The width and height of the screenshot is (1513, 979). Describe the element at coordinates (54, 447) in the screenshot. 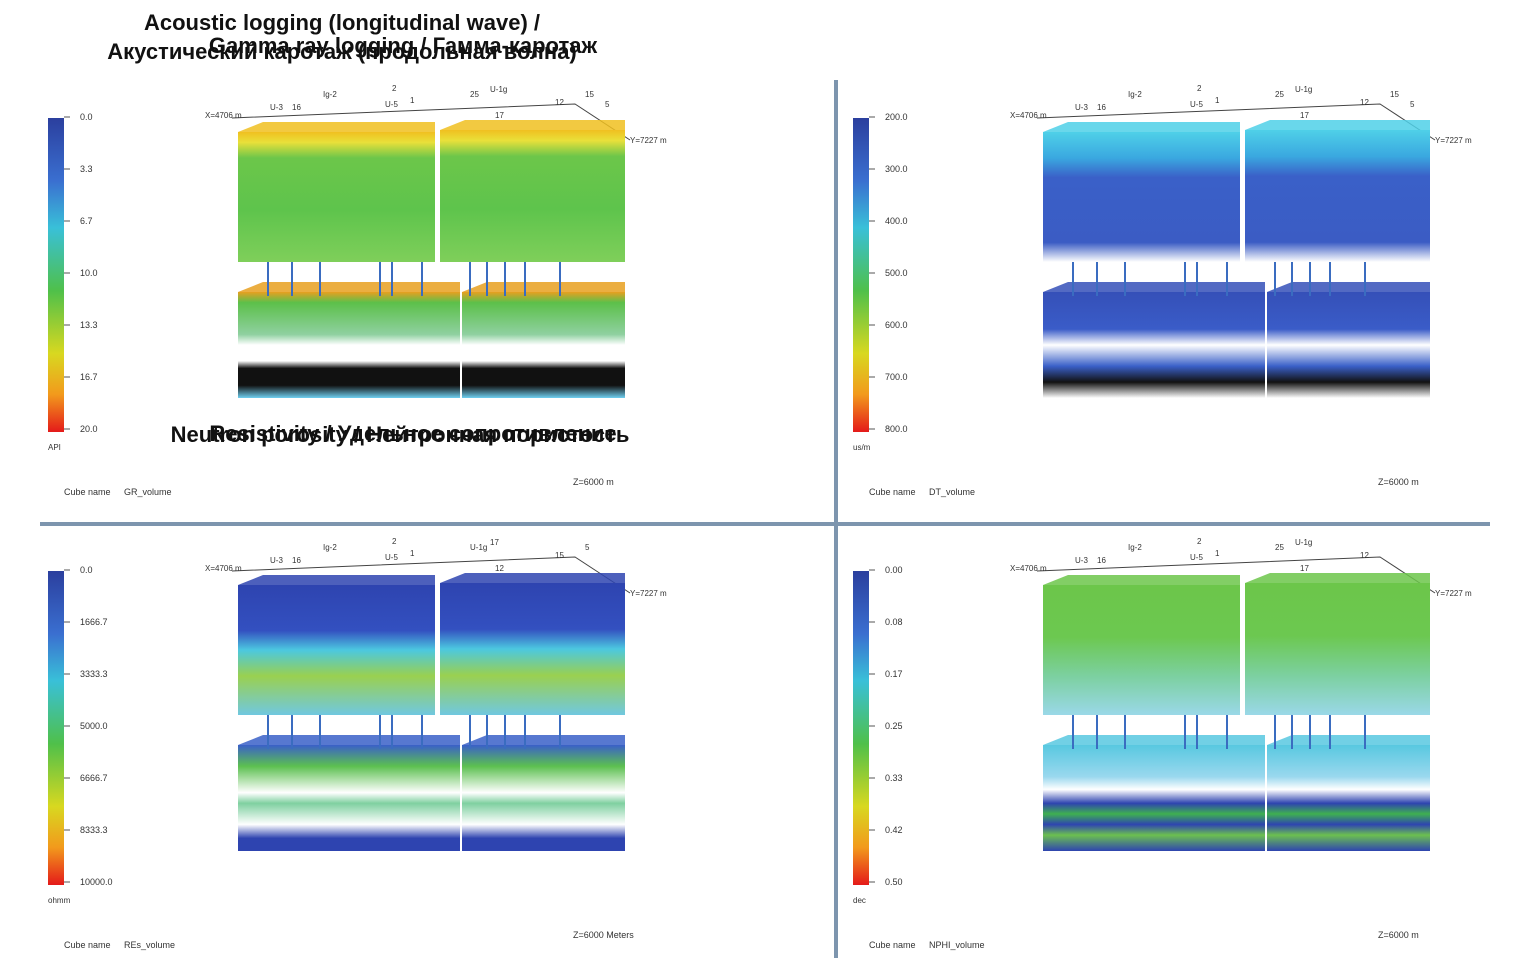

I see `colorbar-unit: API` at that location.